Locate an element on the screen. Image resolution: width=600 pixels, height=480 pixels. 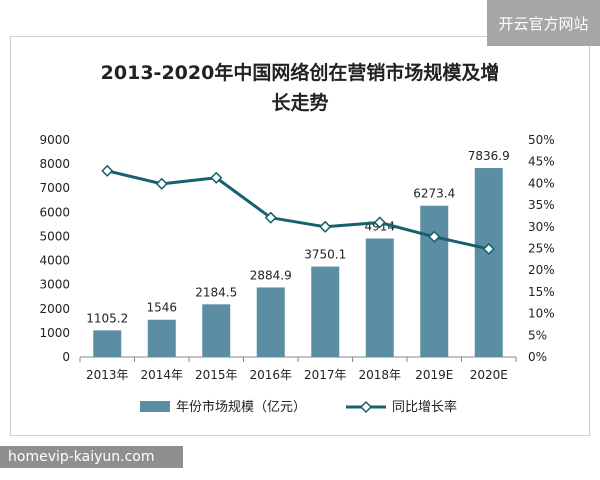
legend-line-label: 同比增长率 is located at coordinates (424, 407).